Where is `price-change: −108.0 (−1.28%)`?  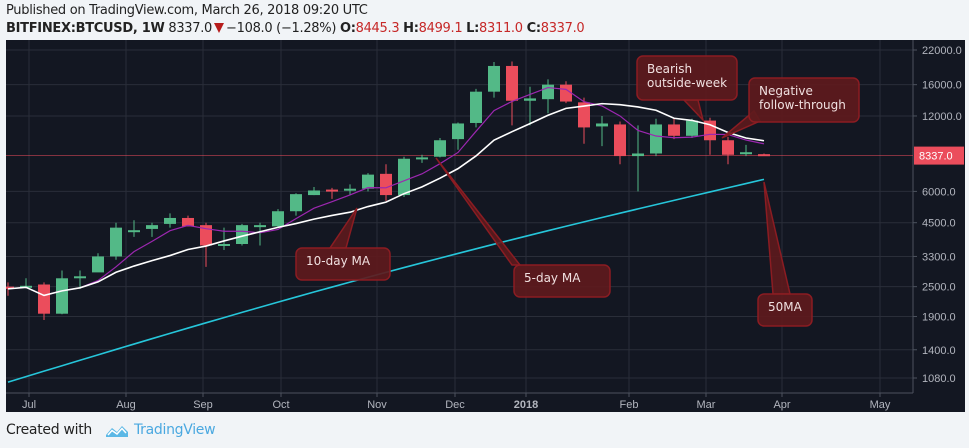 price-change: −108.0 (−1.28%) is located at coordinates (281, 28).